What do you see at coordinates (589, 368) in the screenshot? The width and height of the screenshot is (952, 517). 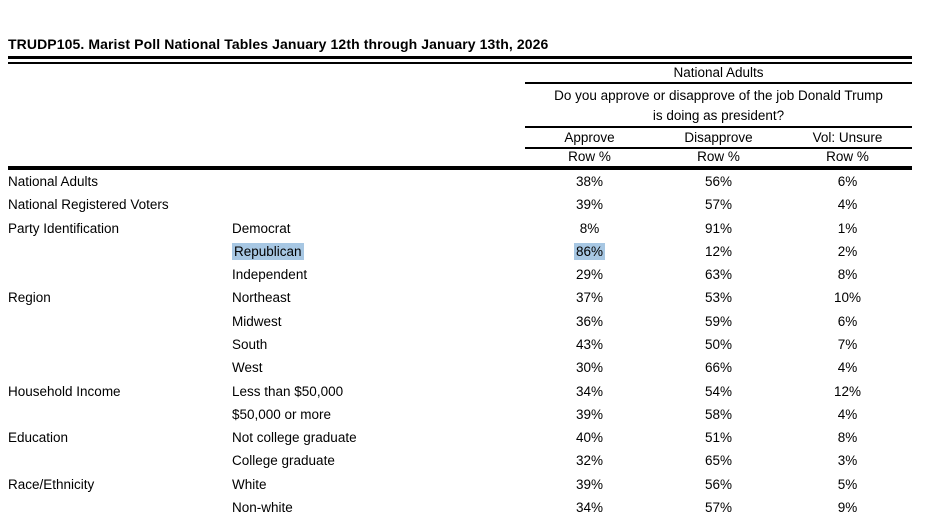 I see `cell-text: 30%` at bounding box center [589, 368].